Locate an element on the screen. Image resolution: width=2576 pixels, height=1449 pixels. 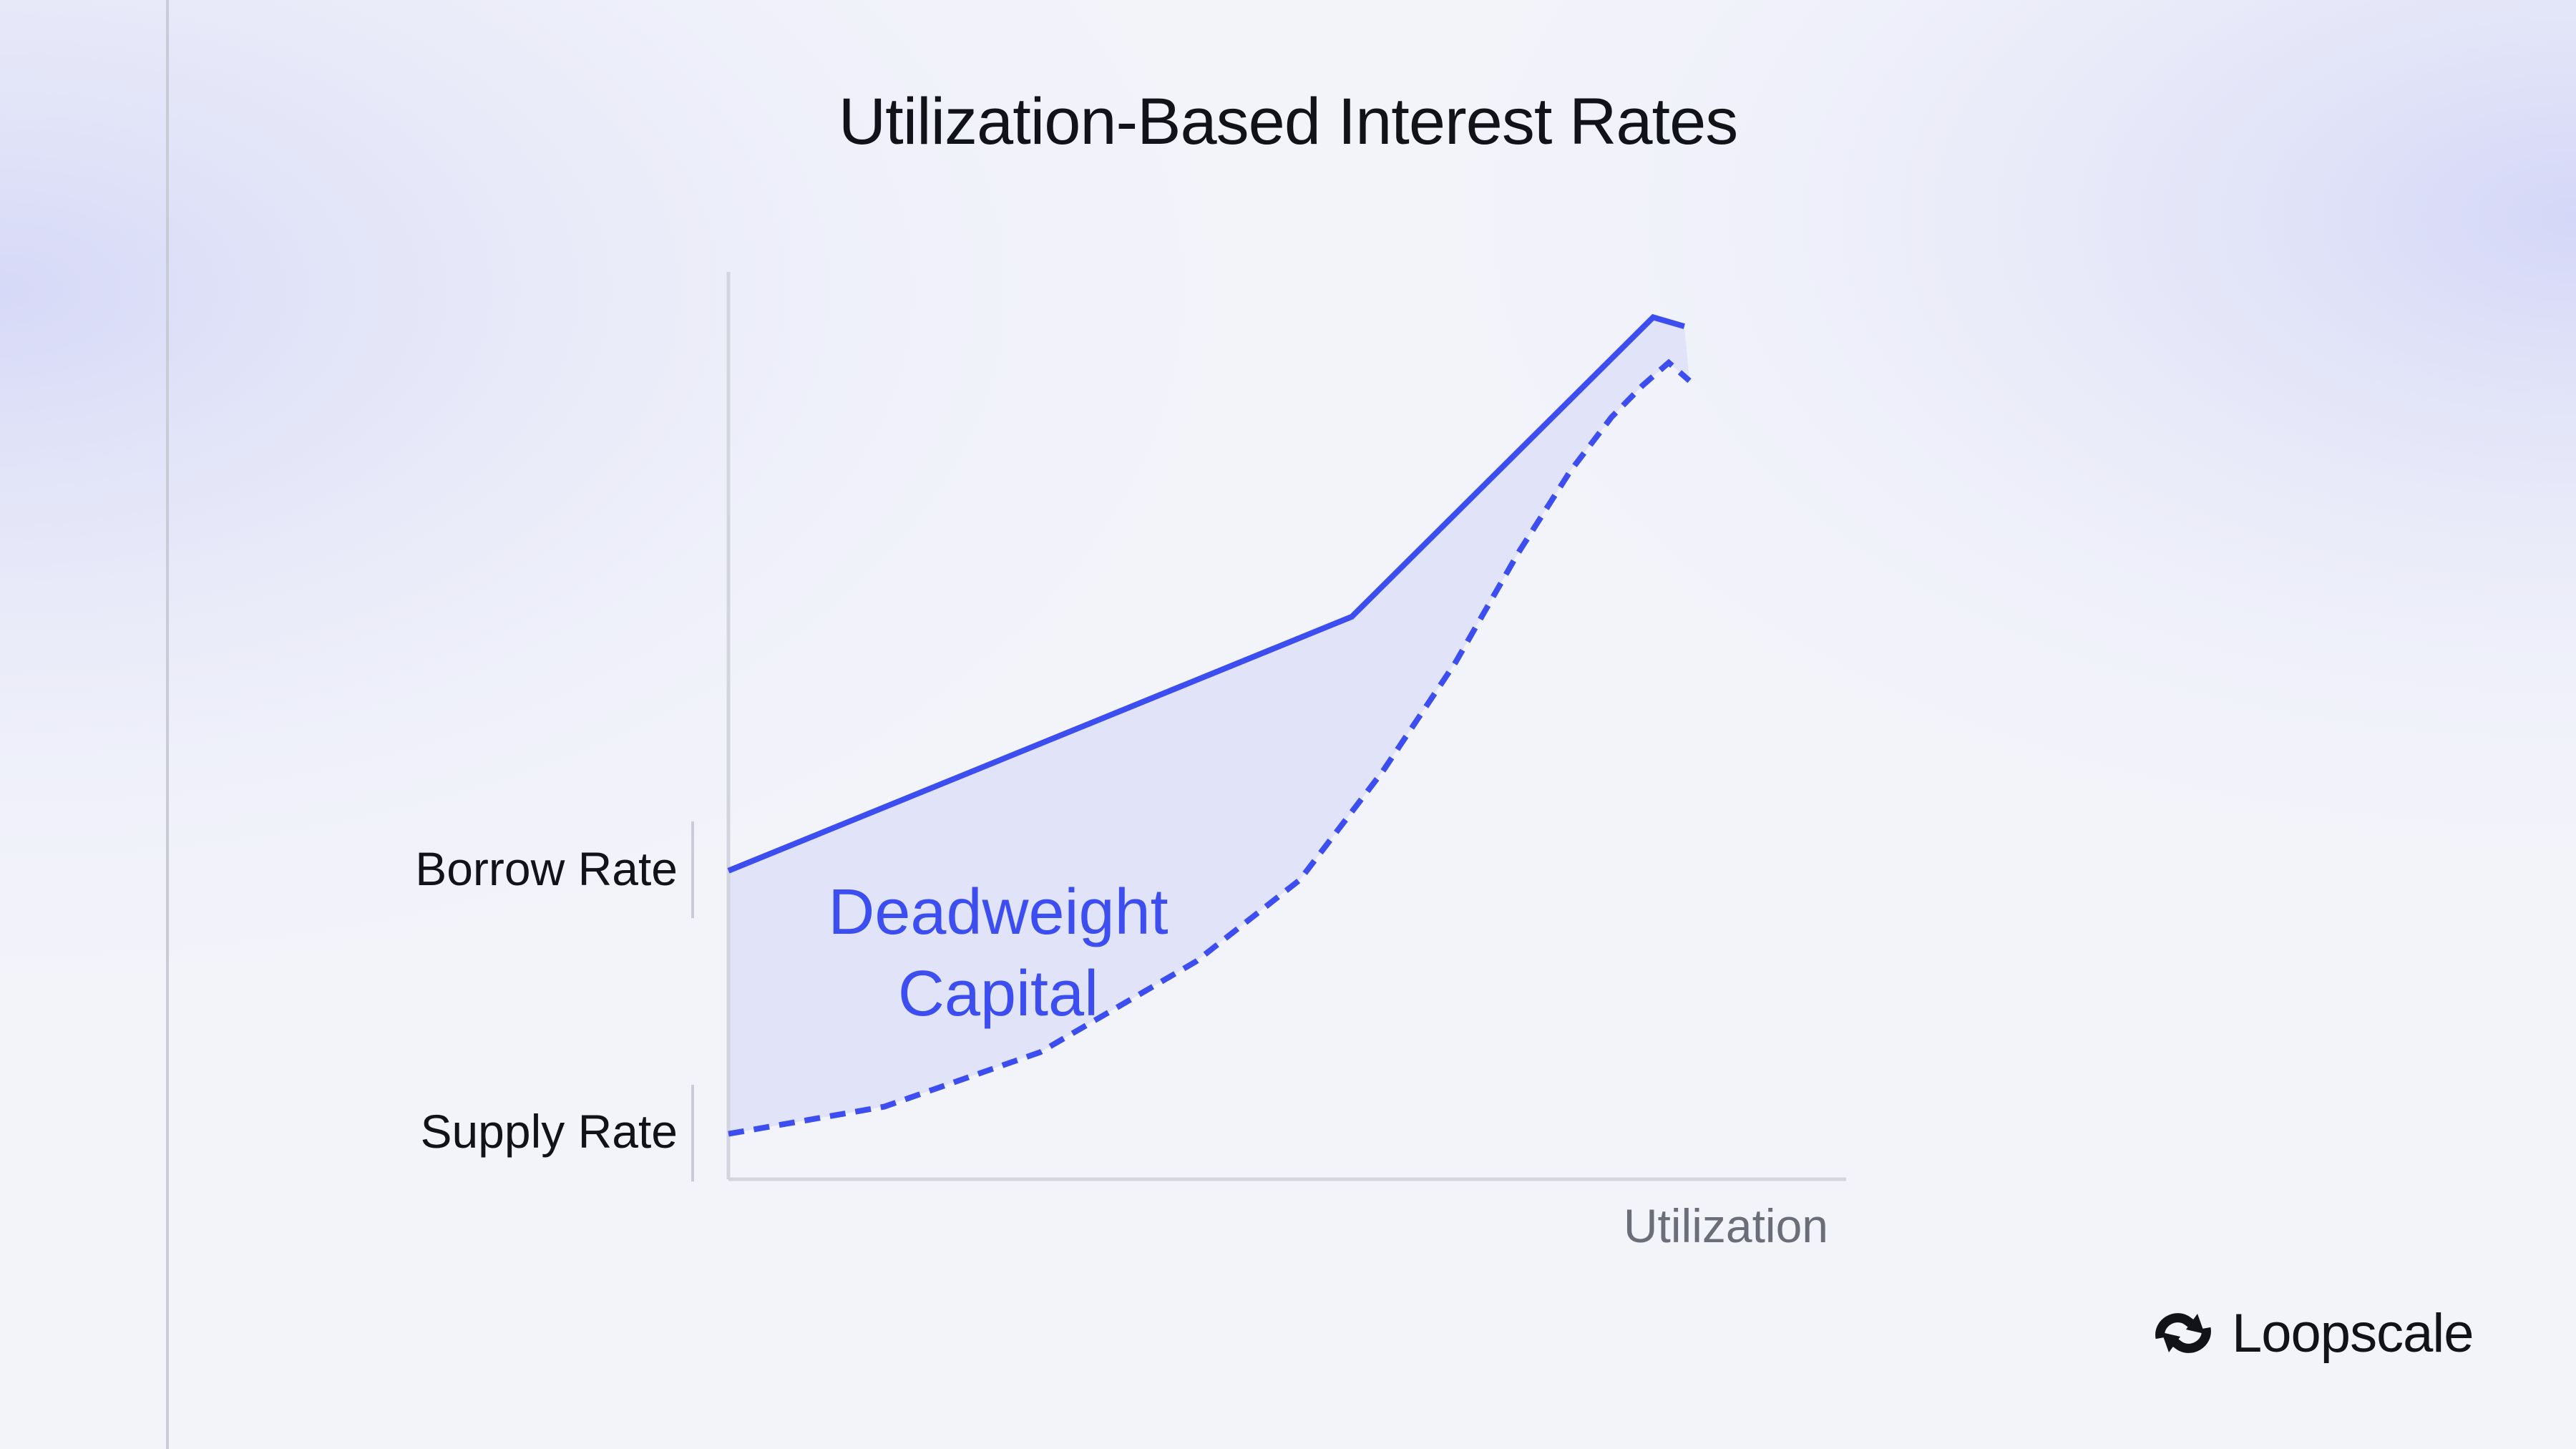
supply-rate-label: Supply Rate is located at coordinates (549, 1131).